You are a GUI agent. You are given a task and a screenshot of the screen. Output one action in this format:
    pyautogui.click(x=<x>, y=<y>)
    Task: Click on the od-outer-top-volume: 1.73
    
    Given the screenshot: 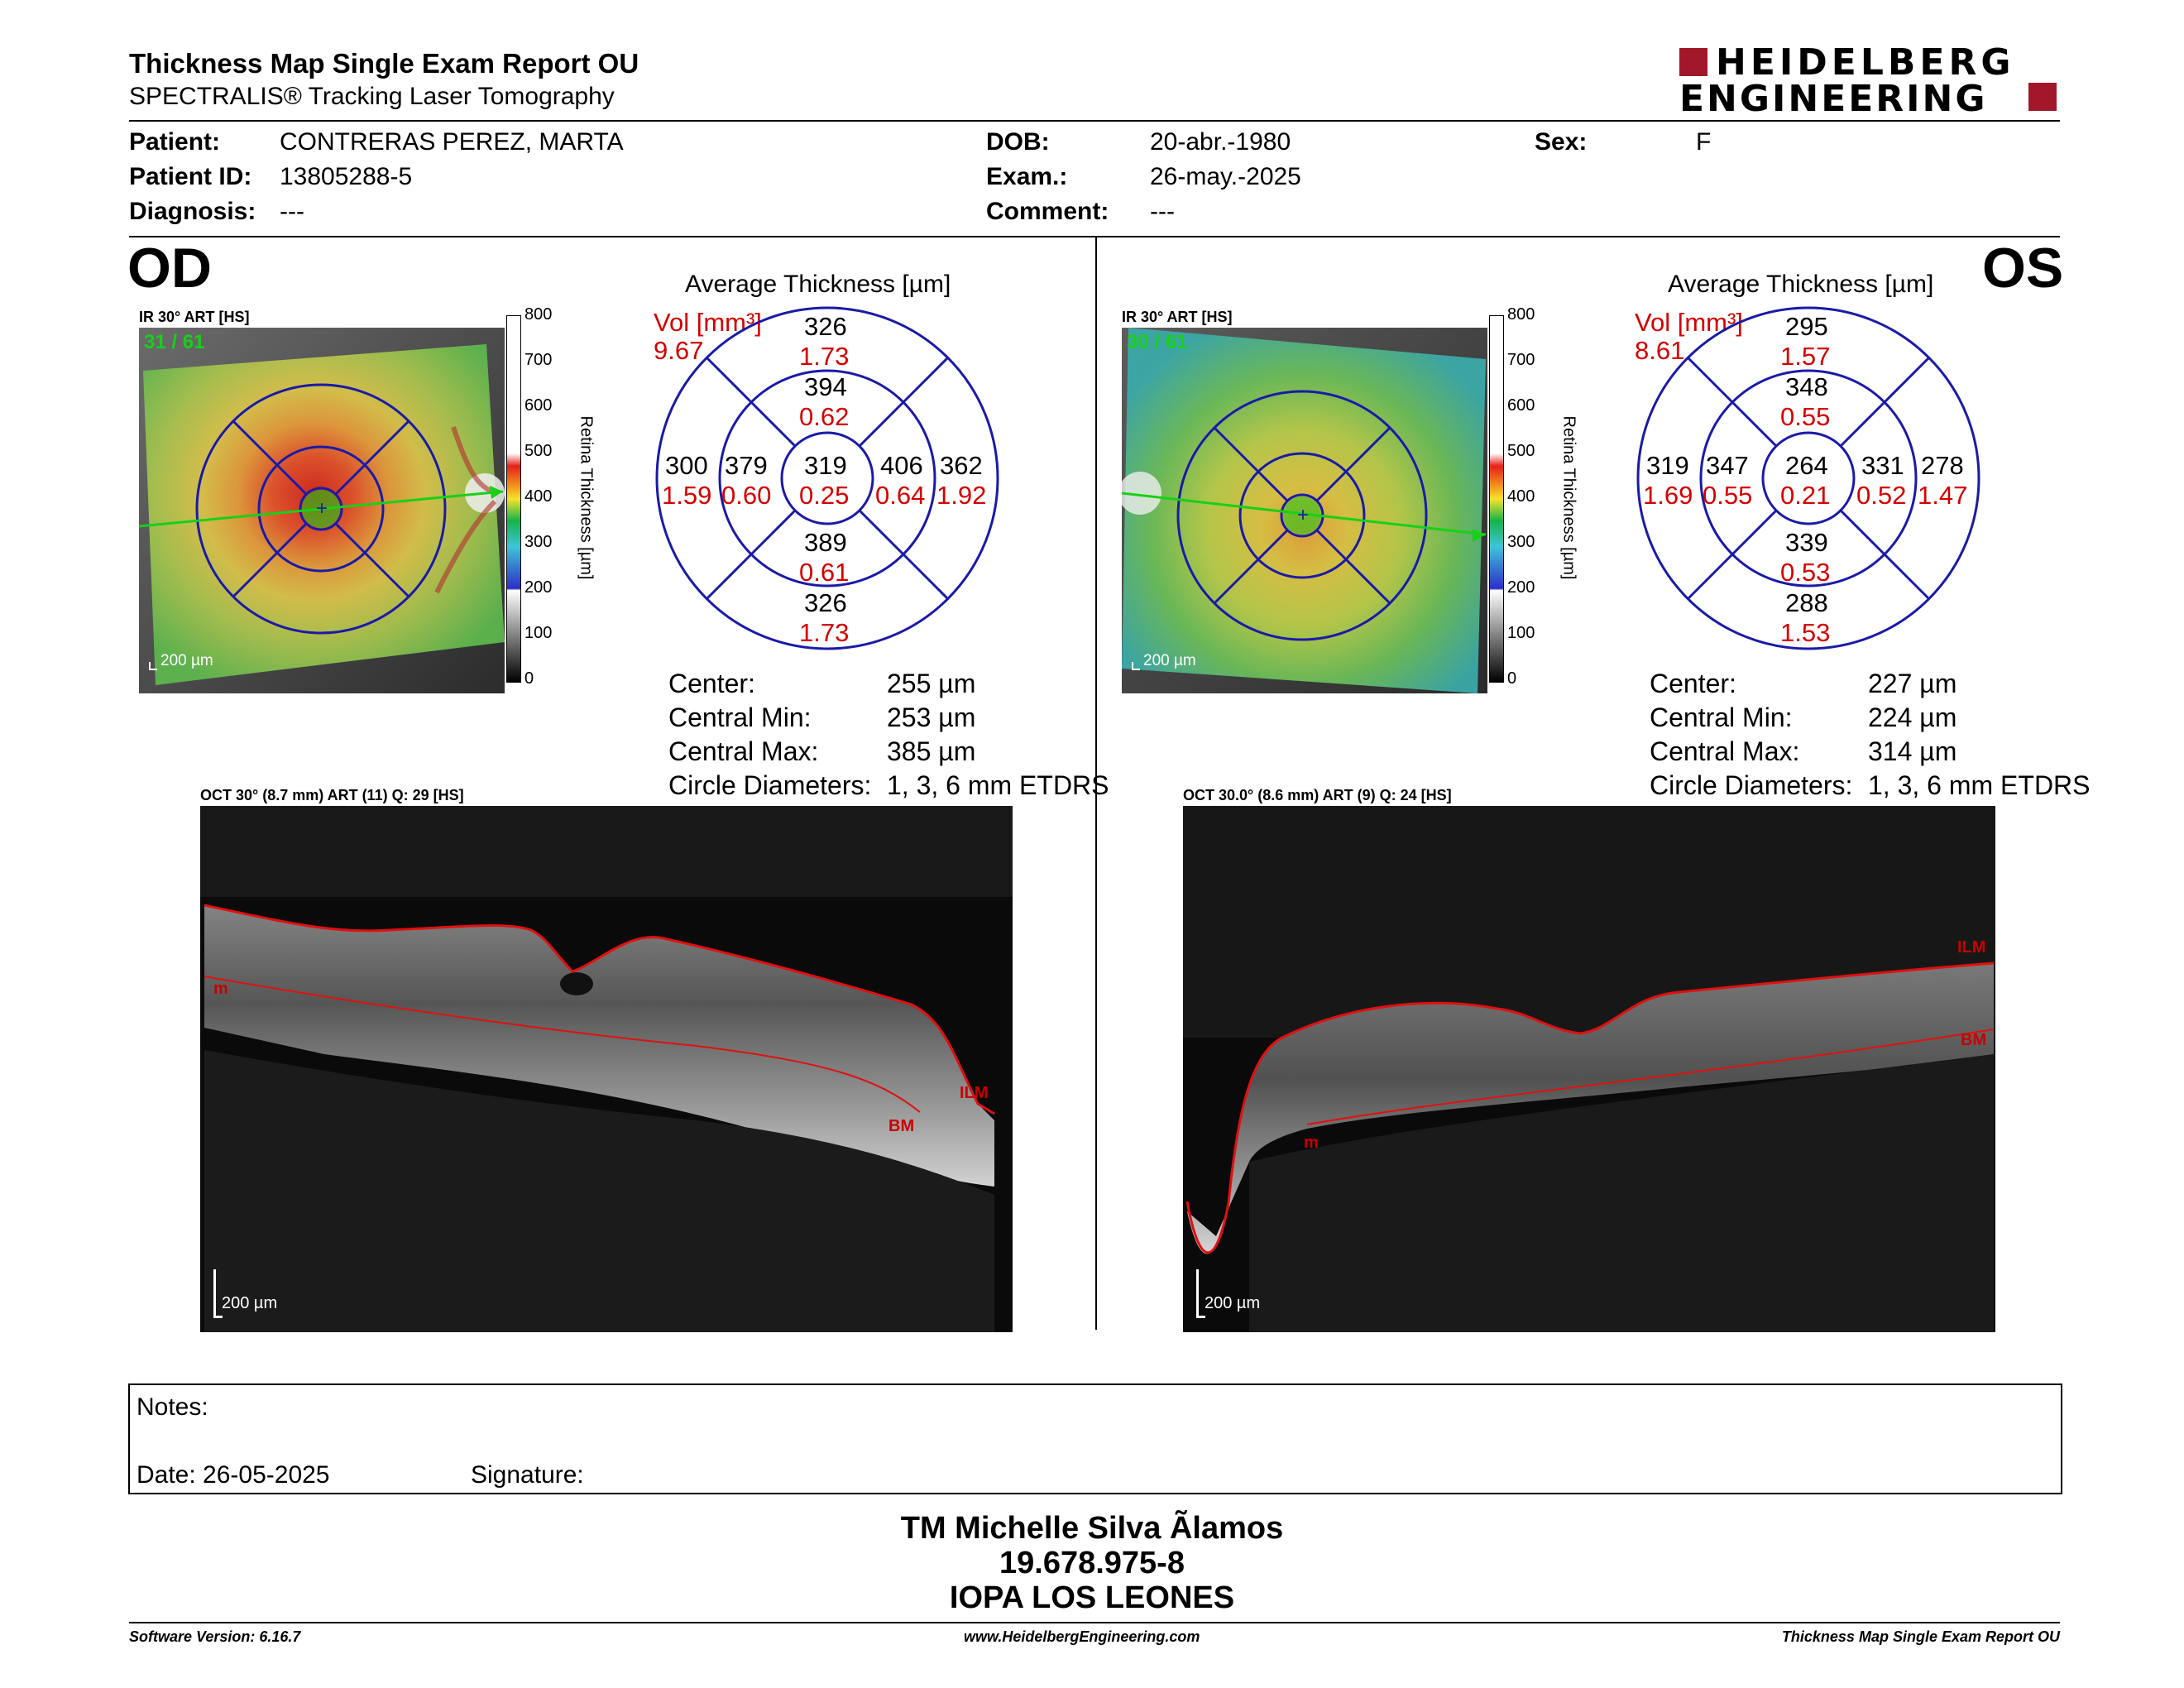 What is the action you would take?
    pyautogui.click(x=824, y=356)
    